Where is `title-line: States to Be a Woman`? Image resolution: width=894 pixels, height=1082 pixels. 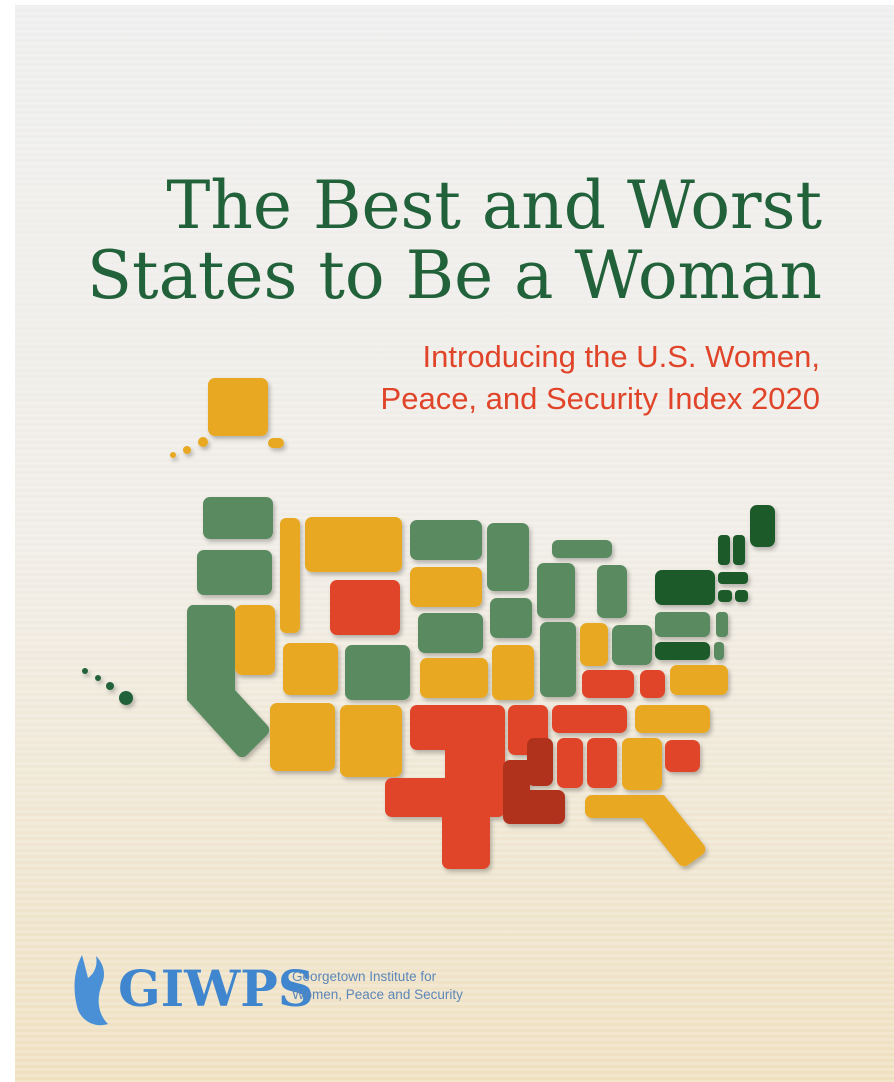 title-line: States to Be a Woman is located at coordinates (454, 275).